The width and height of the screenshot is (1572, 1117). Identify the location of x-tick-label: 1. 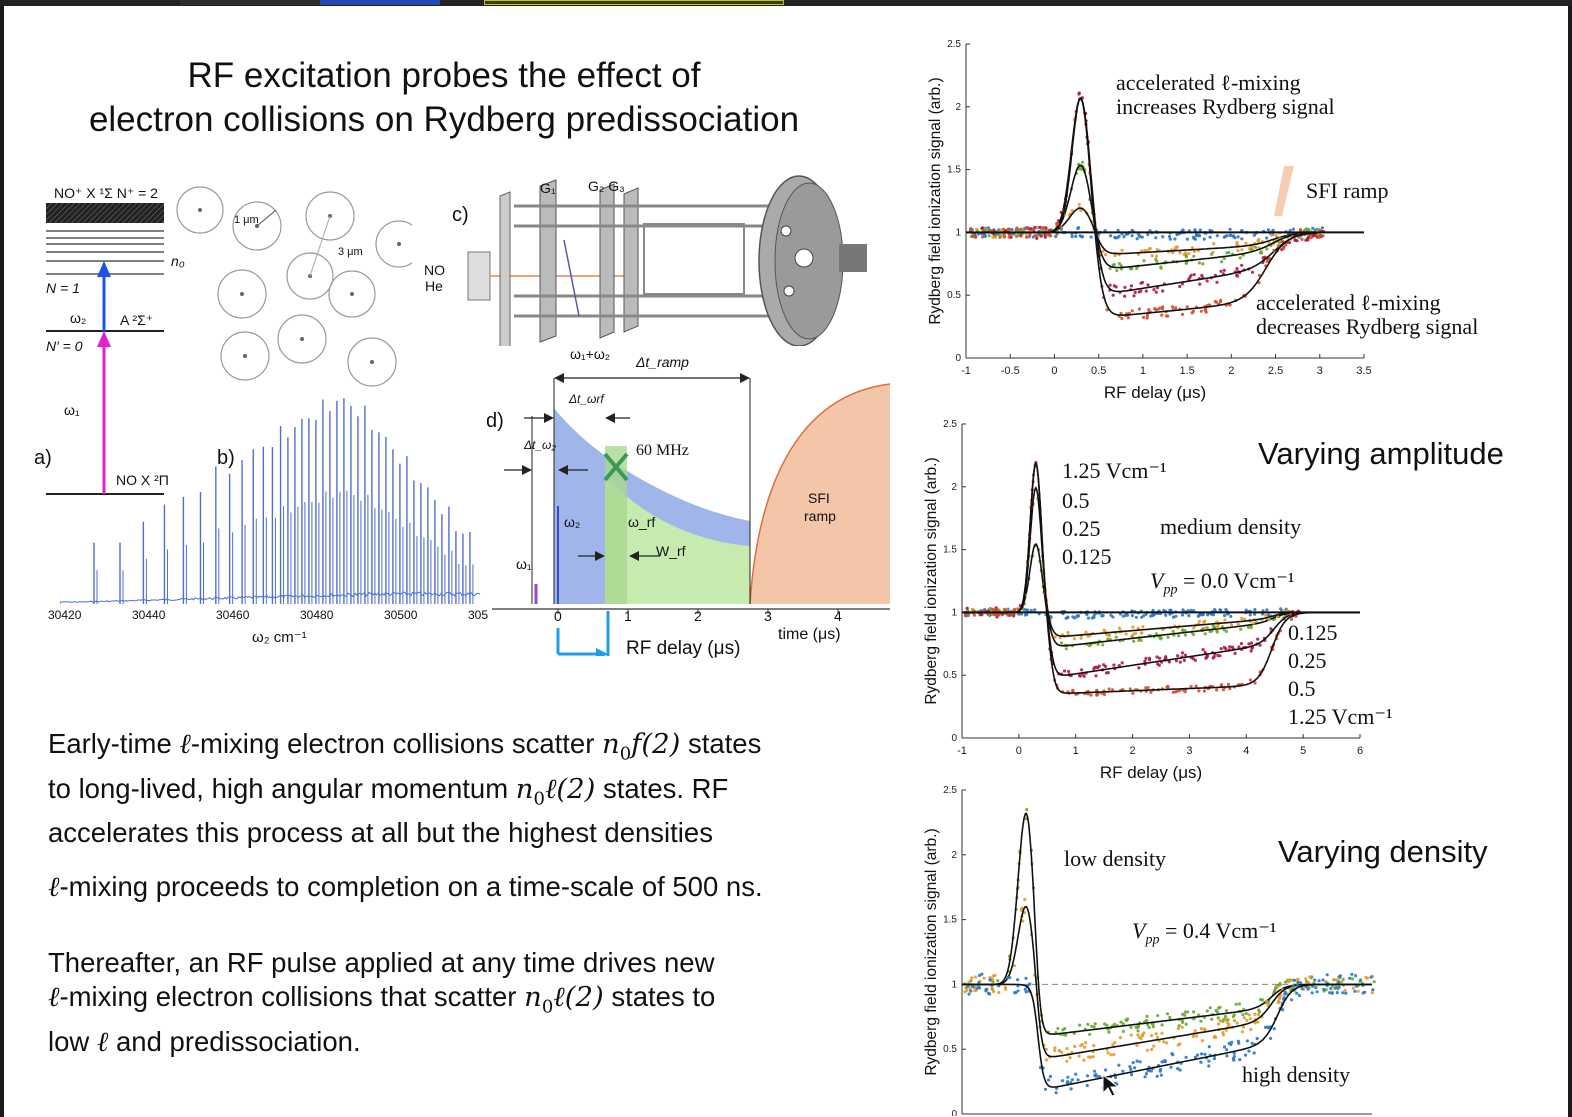
(1076, 751).